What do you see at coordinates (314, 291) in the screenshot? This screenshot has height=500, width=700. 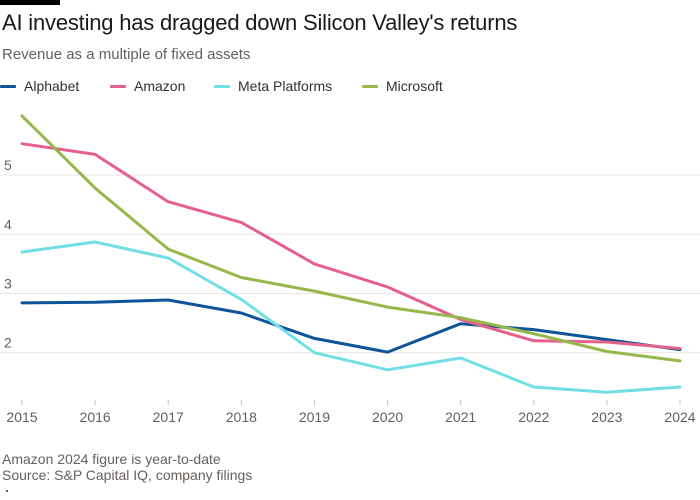 I see `point-microsoft-2019` at bounding box center [314, 291].